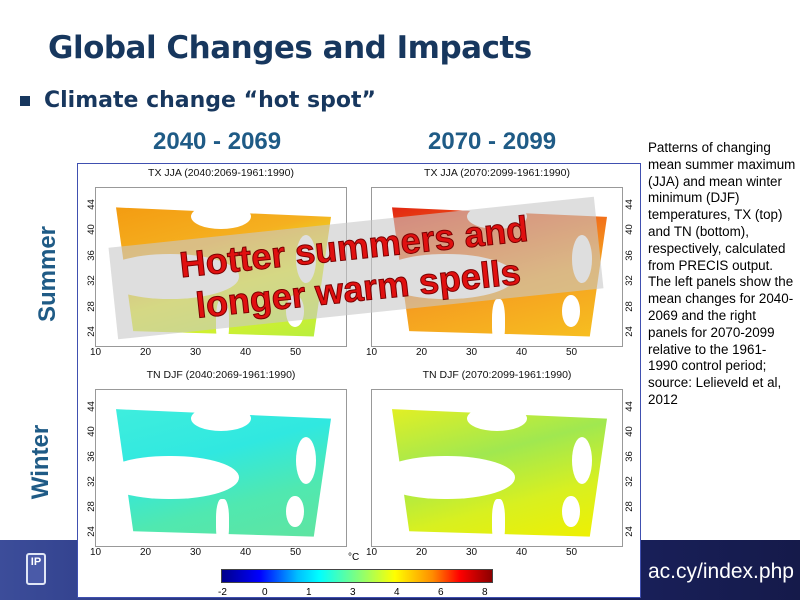  I want to click on colorbar-label: -2, so click(222, 592).